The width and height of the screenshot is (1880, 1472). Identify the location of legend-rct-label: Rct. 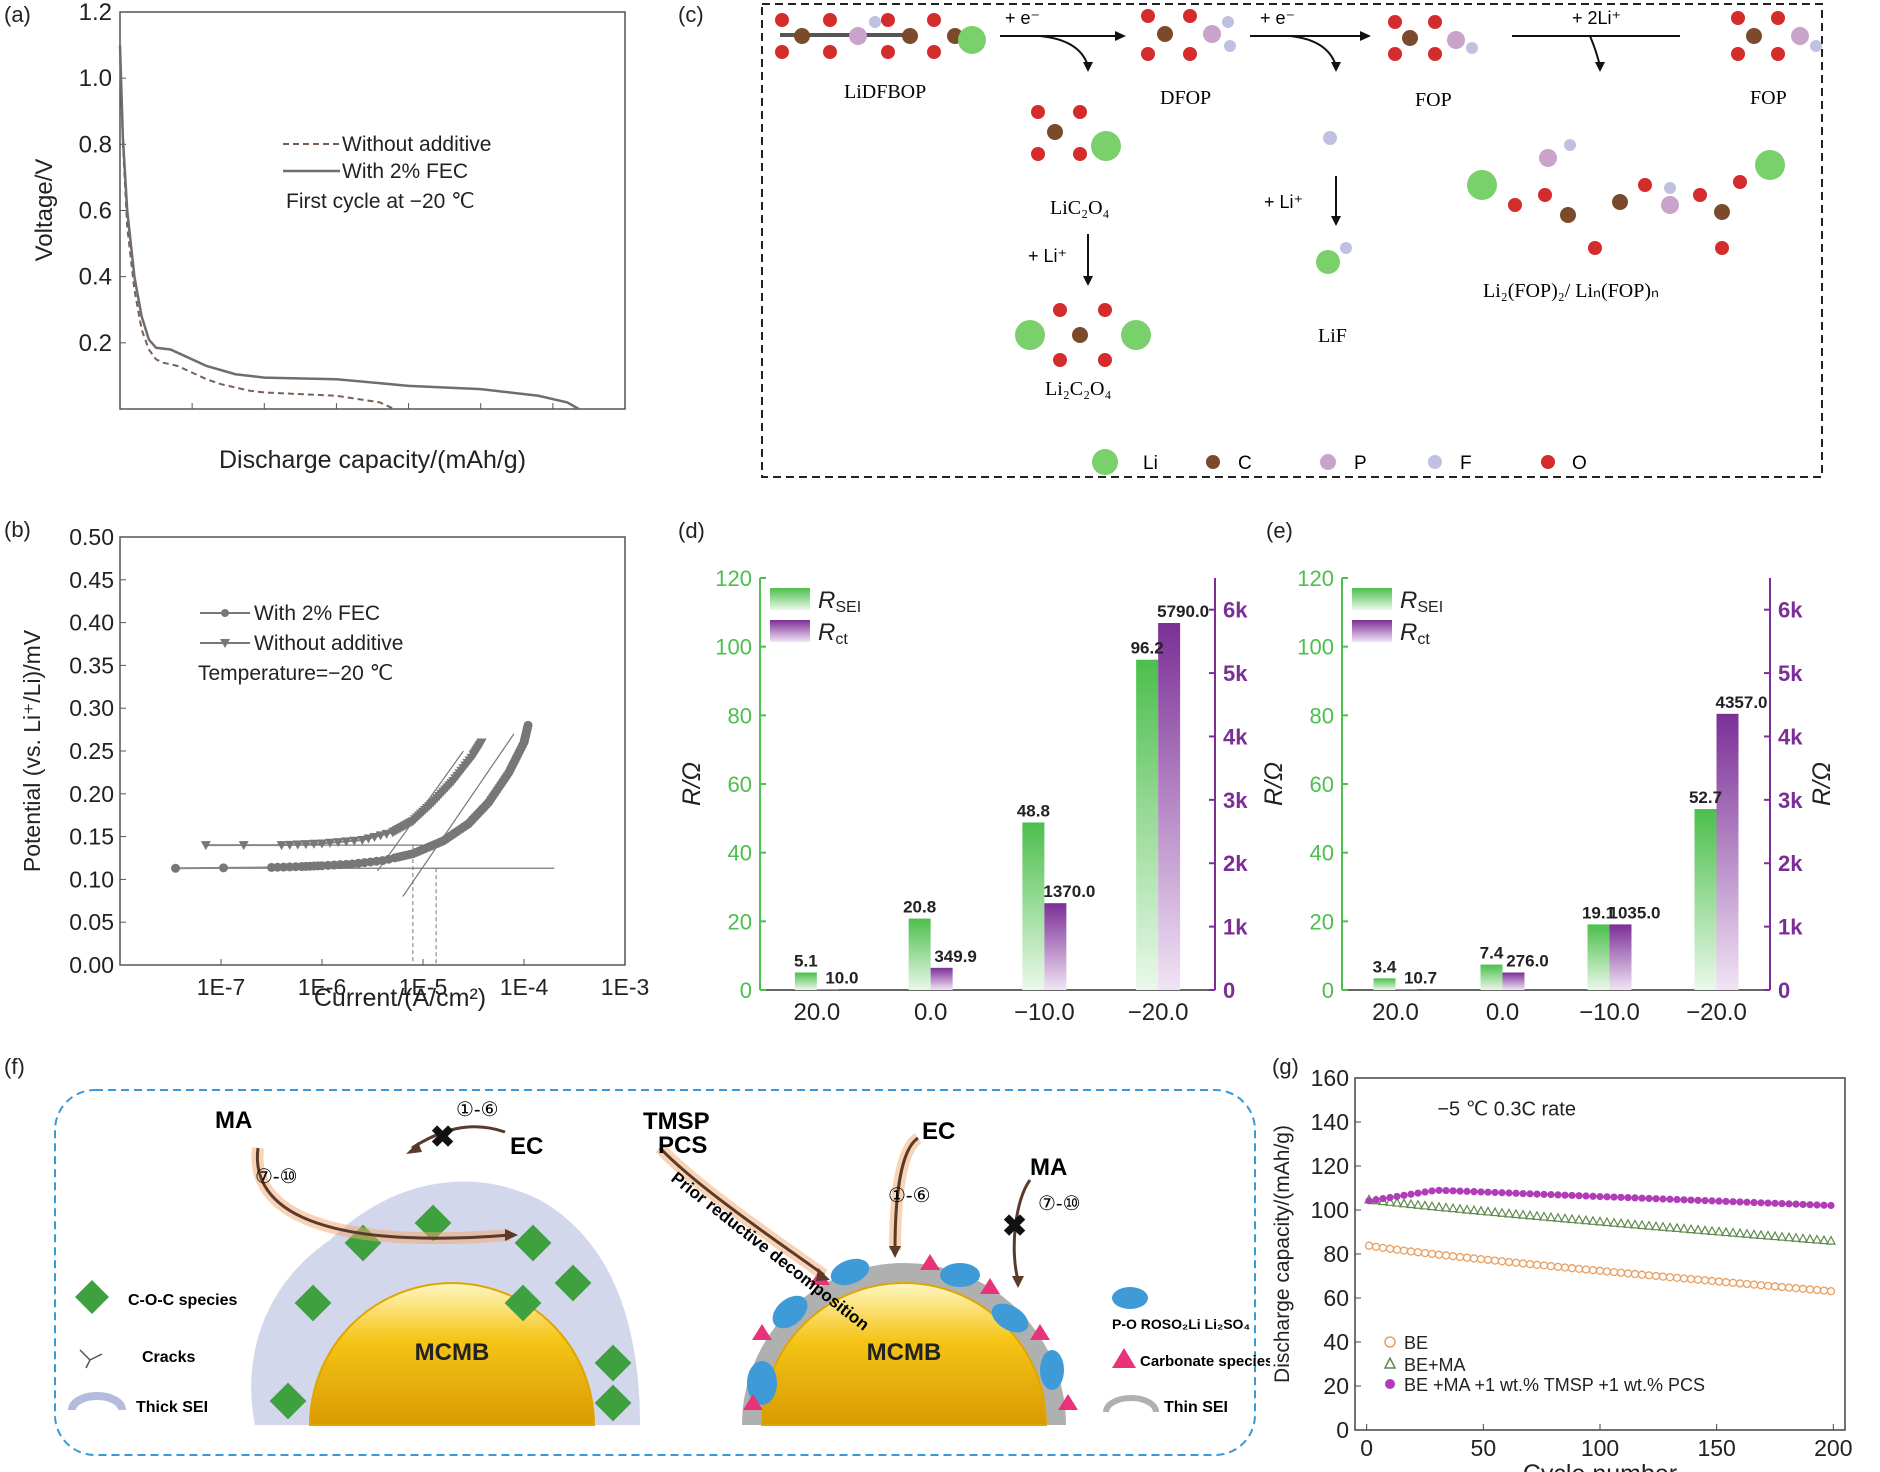
(1415, 633).